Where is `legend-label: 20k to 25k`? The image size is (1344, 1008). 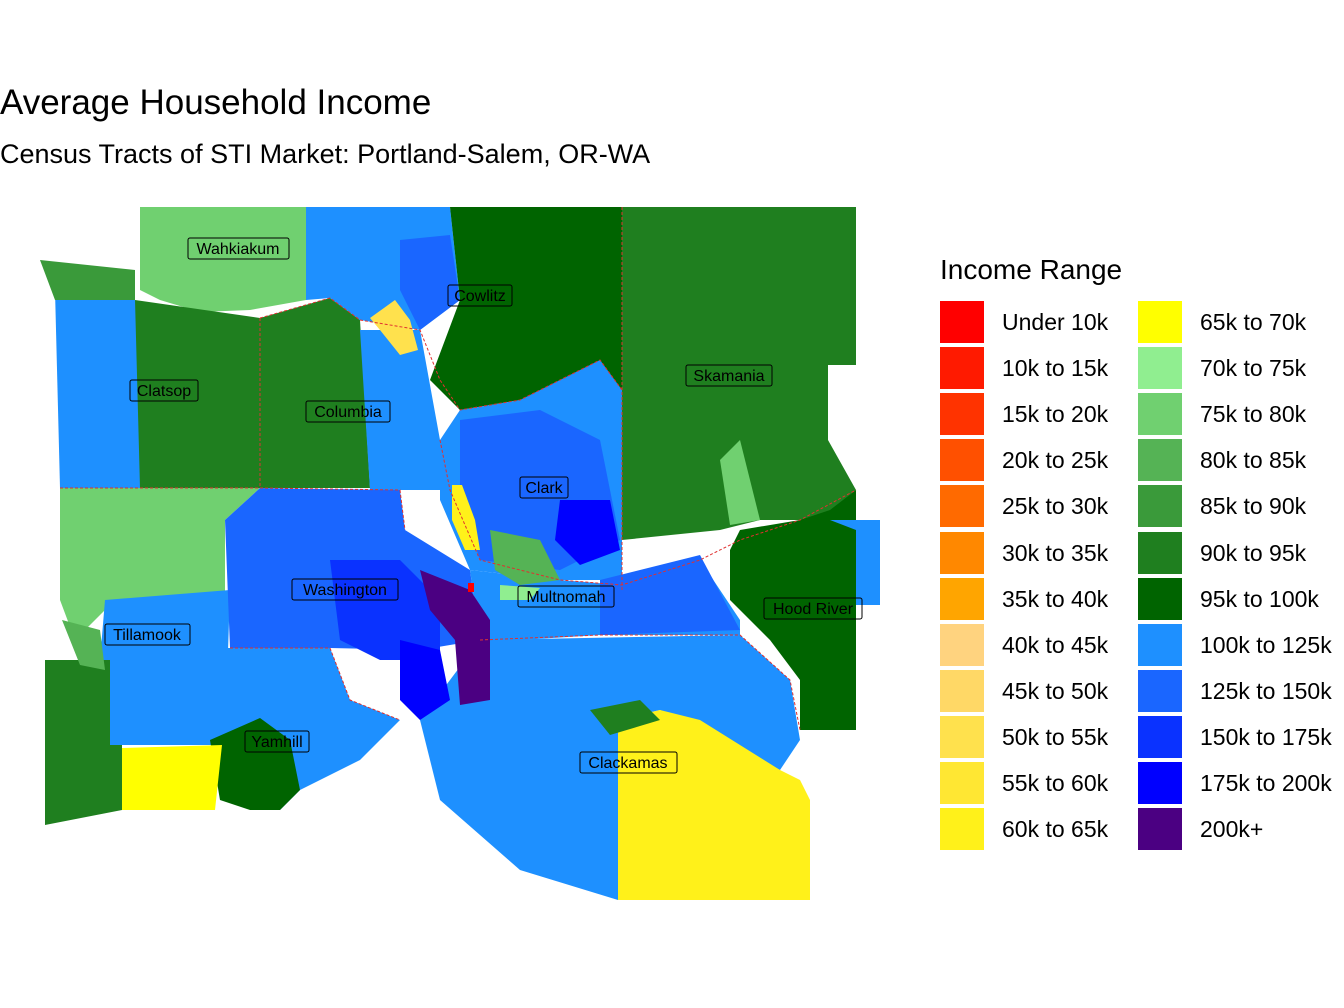 legend-label: 20k to 25k is located at coordinates (1055, 460).